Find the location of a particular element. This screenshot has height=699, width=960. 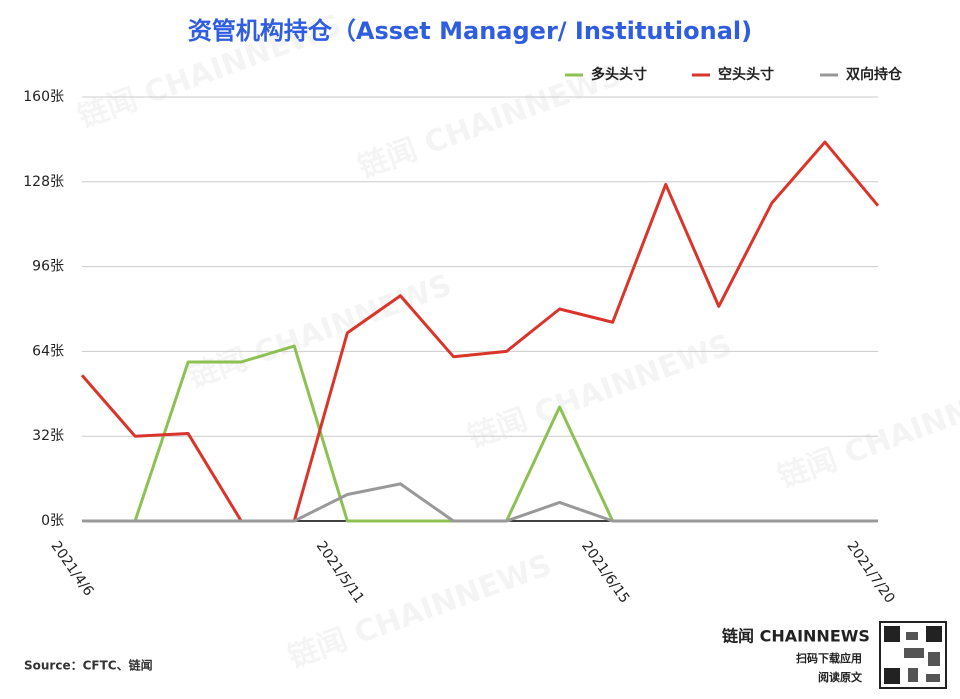

legend-label: 双向持仓 is located at coordinates (874, 74).